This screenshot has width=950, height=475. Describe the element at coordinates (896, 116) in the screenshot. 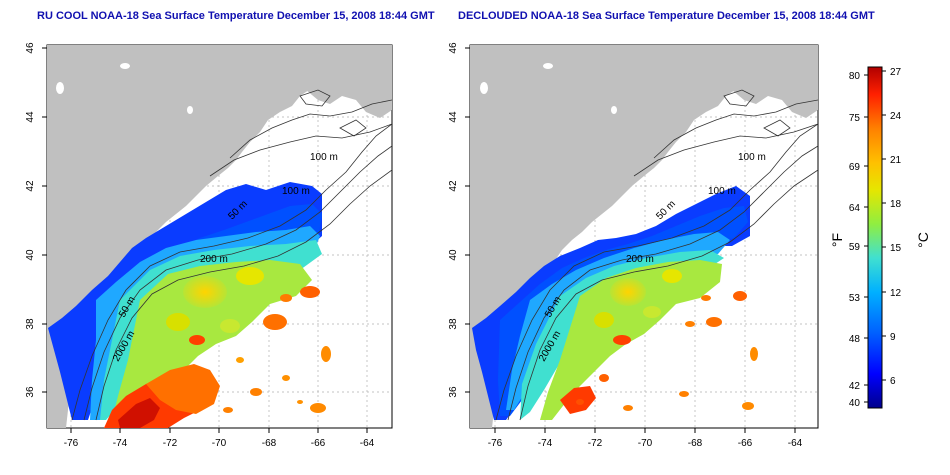

I see `colorbar-c-tick: 24` at that location.